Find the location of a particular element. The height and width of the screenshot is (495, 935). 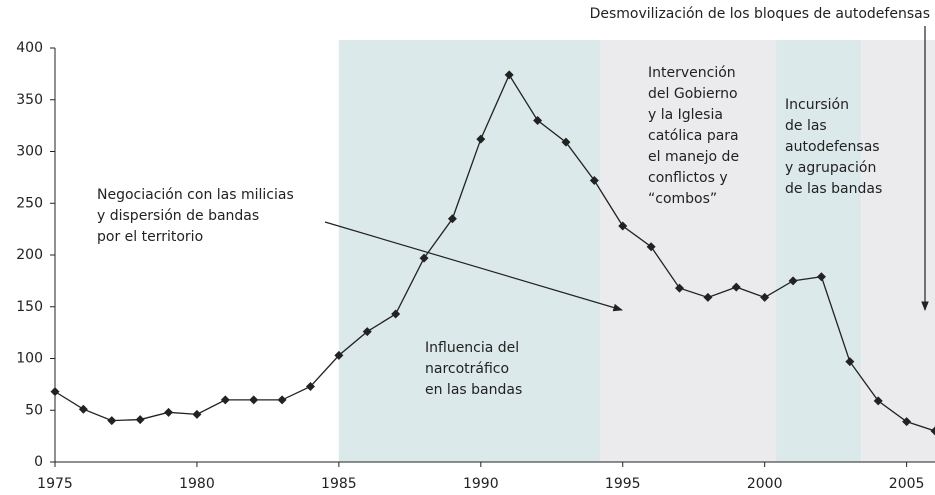

y-tick-label: 50 is located at coordinates (34, 410).